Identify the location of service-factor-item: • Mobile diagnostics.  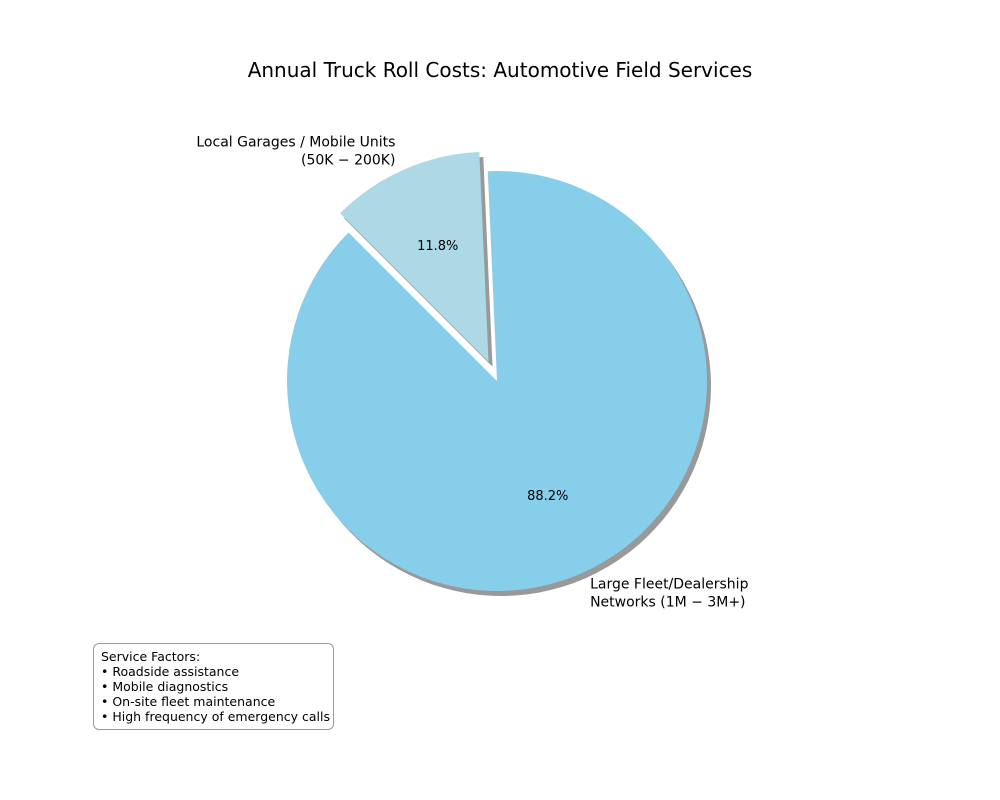
(165, 686).